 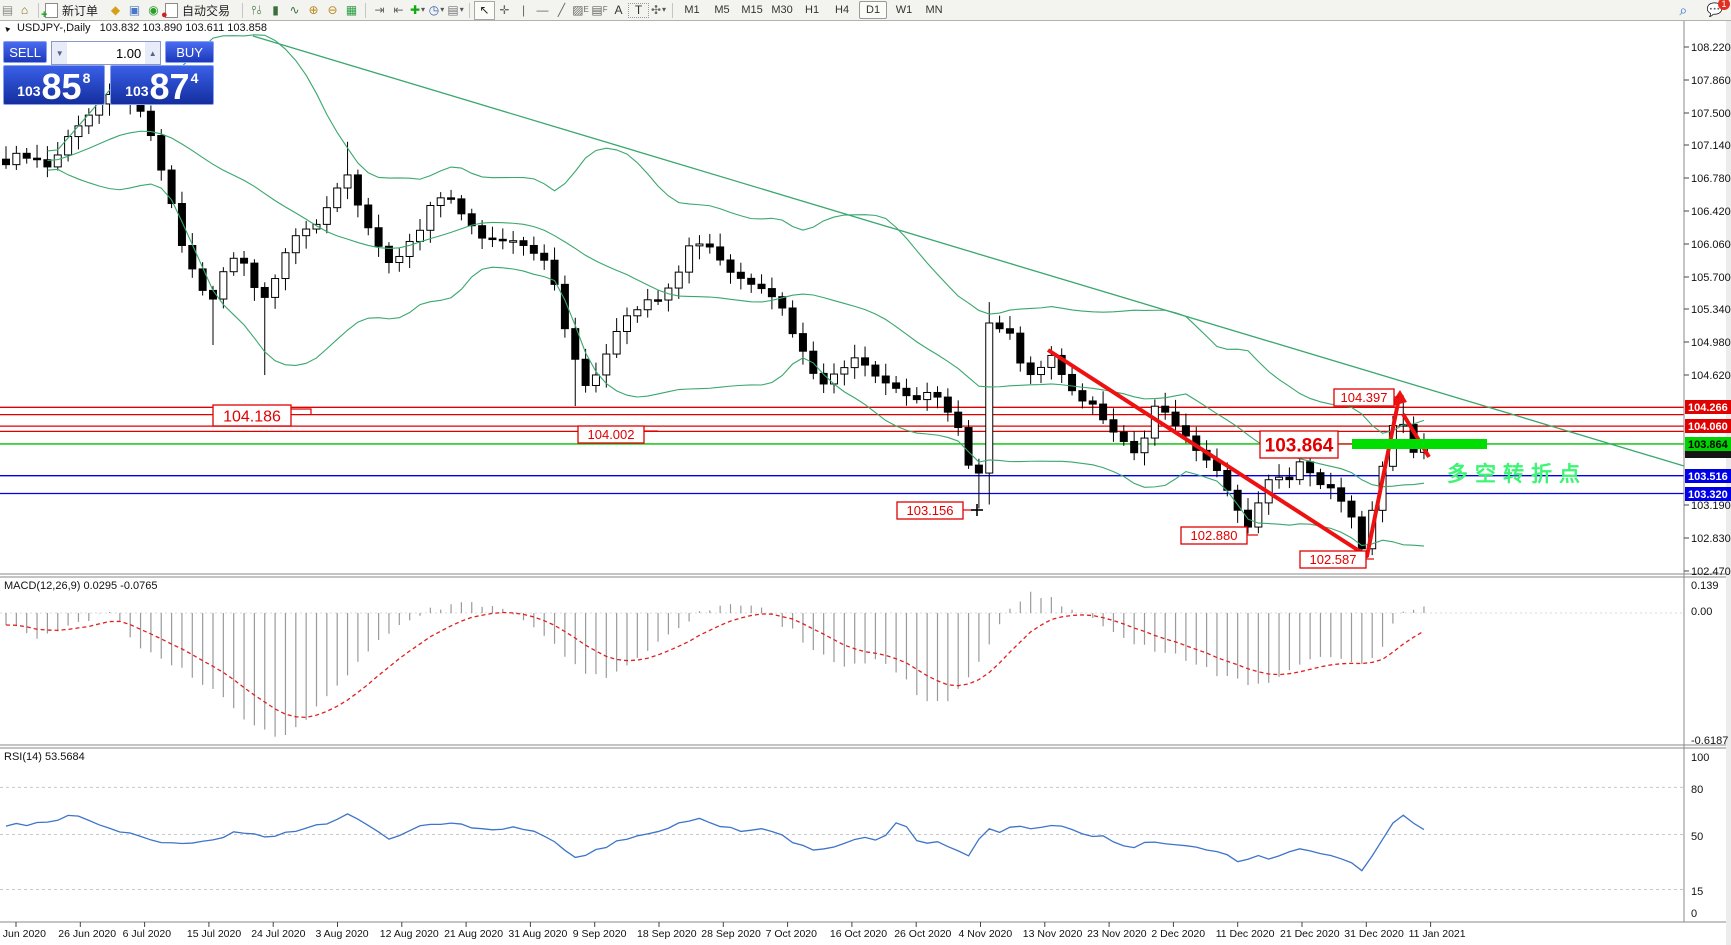 What do you see at coordinates (904, 10) in the screenshot?
I see `timeframe-W1: W1` at bounding box center [904, 10].